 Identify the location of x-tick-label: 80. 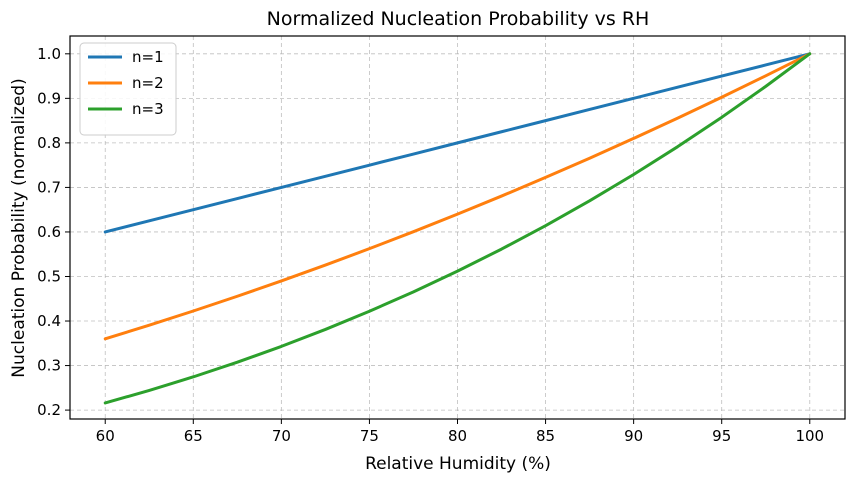
(457, 436).